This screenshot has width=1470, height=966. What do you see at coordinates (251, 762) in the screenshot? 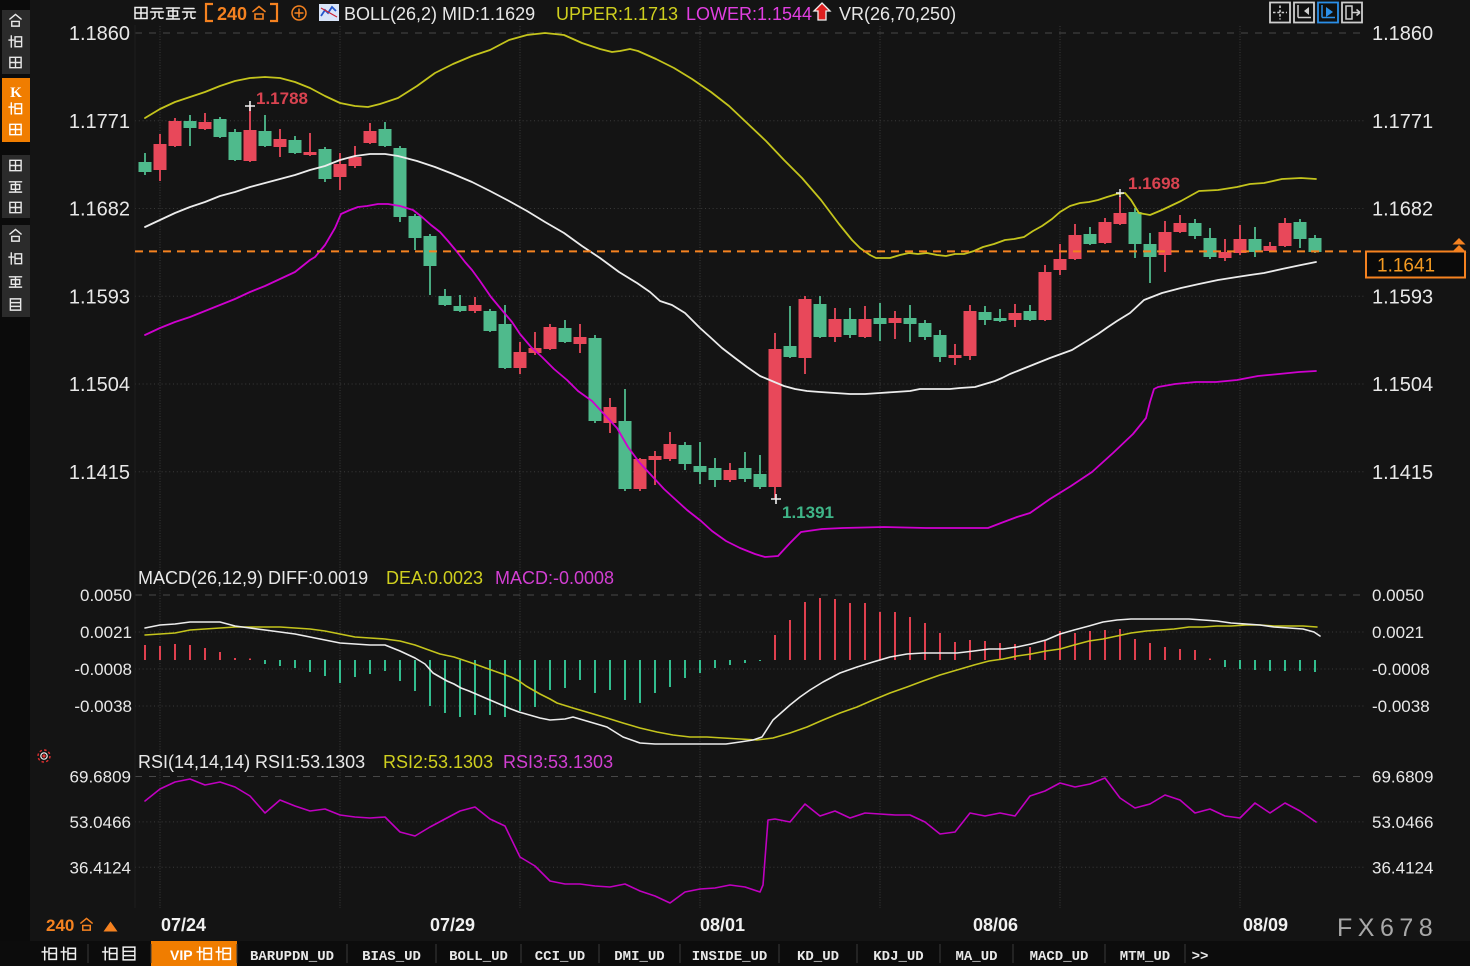
I see `svg-text: RSI(14,14,14) RSI1:53.1303` at bounding box center [251, 762].